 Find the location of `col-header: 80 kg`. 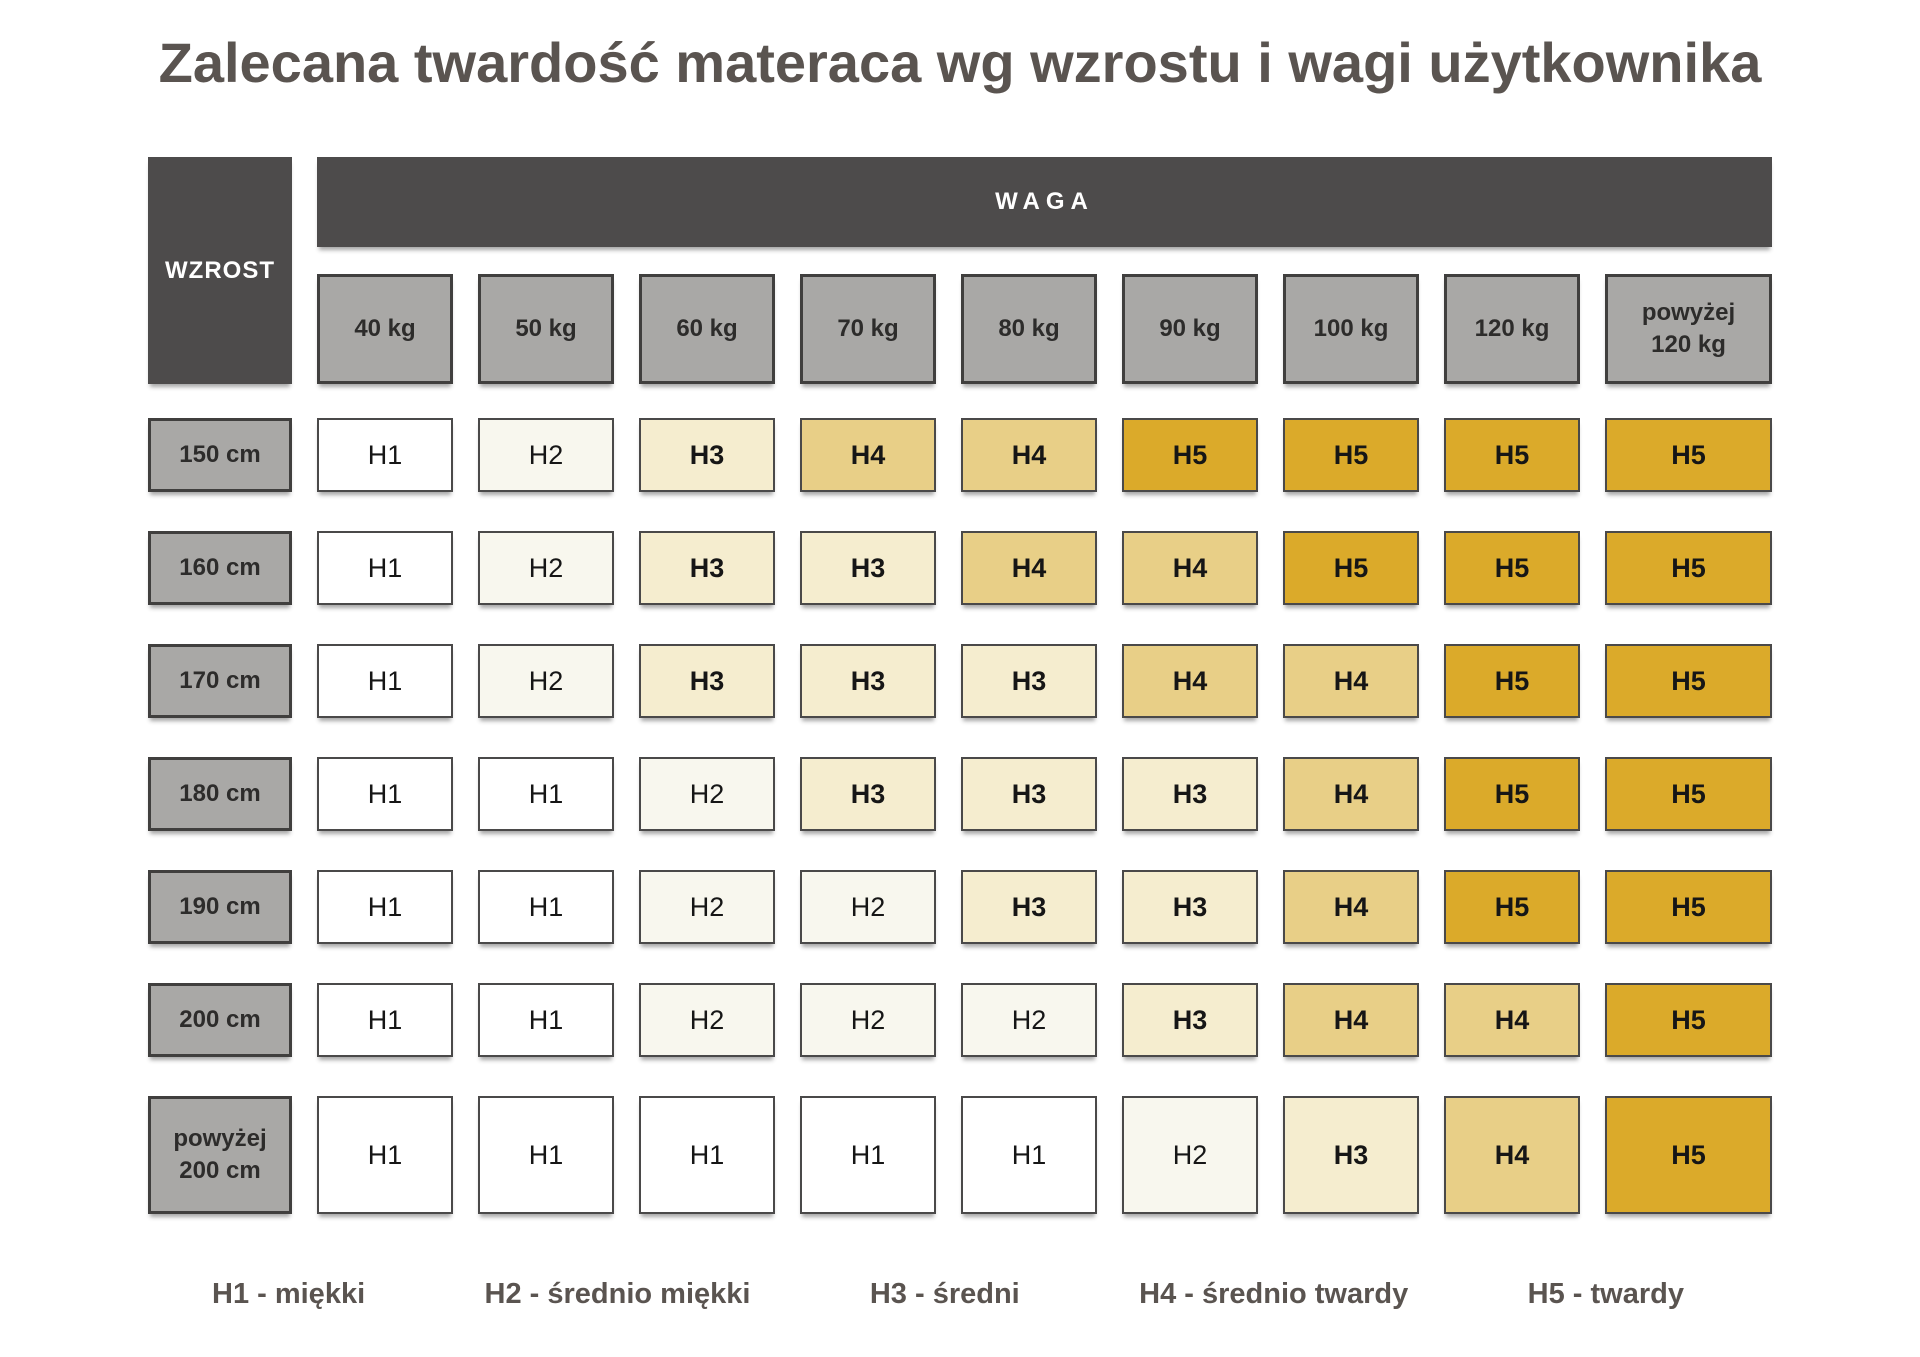

col-header: 80 kg is located at coordinates (1029, 329).